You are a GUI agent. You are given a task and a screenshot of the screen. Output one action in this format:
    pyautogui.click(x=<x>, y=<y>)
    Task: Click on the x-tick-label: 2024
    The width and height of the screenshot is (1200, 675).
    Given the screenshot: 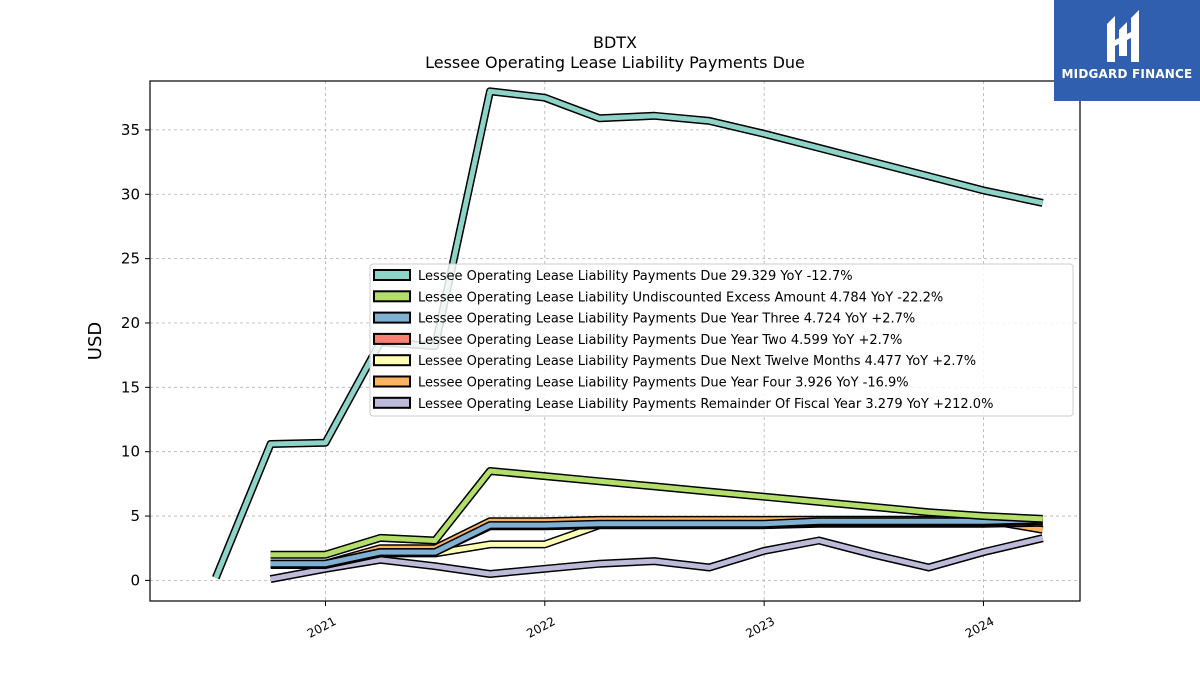 What is the action you would take?
    pyautogui.click(x=980, y=627)
    